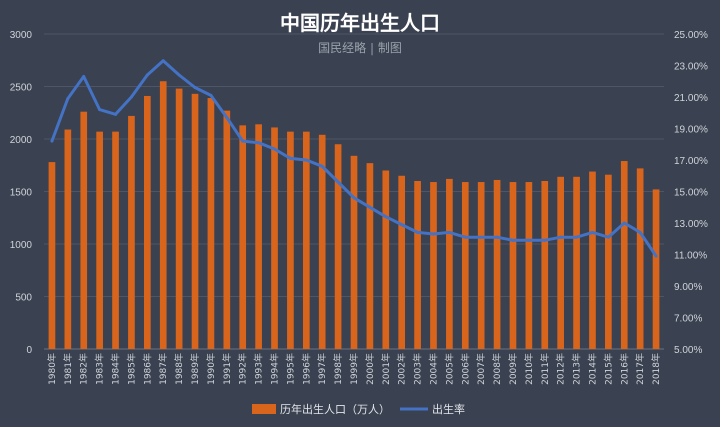 This screenshot has height=427, width=720. What do you see at coordinates (497, 369) in the screenshot?
I see `x-tick-label: 2008年` at bounding box center [497, 369].